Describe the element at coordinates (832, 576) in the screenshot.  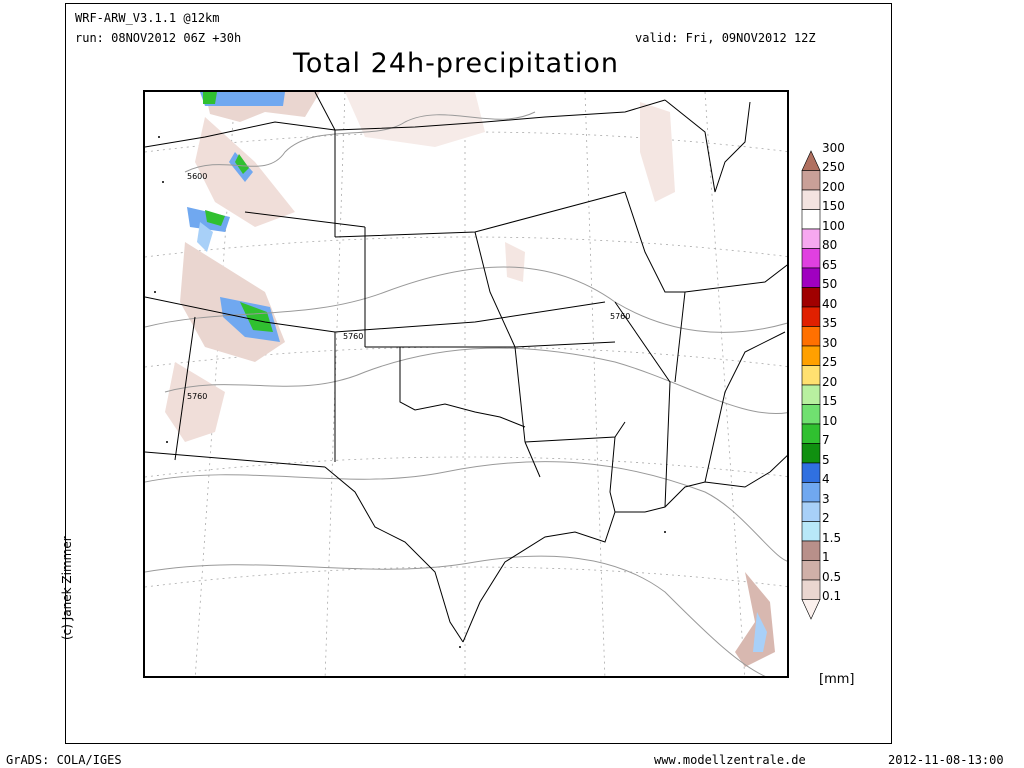
I see `legend-label: 0.5` at that location.